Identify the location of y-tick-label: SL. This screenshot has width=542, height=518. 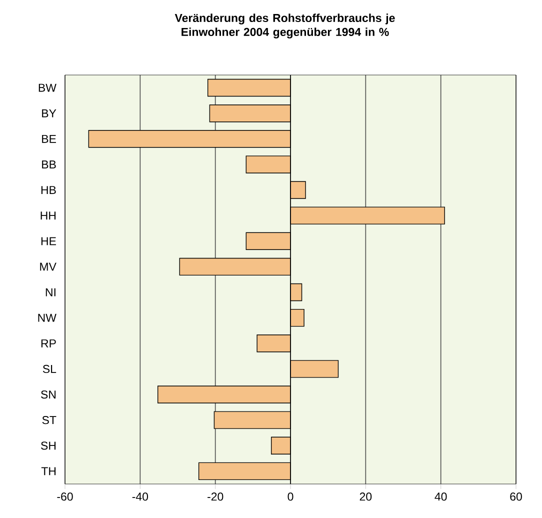
(49, 369).